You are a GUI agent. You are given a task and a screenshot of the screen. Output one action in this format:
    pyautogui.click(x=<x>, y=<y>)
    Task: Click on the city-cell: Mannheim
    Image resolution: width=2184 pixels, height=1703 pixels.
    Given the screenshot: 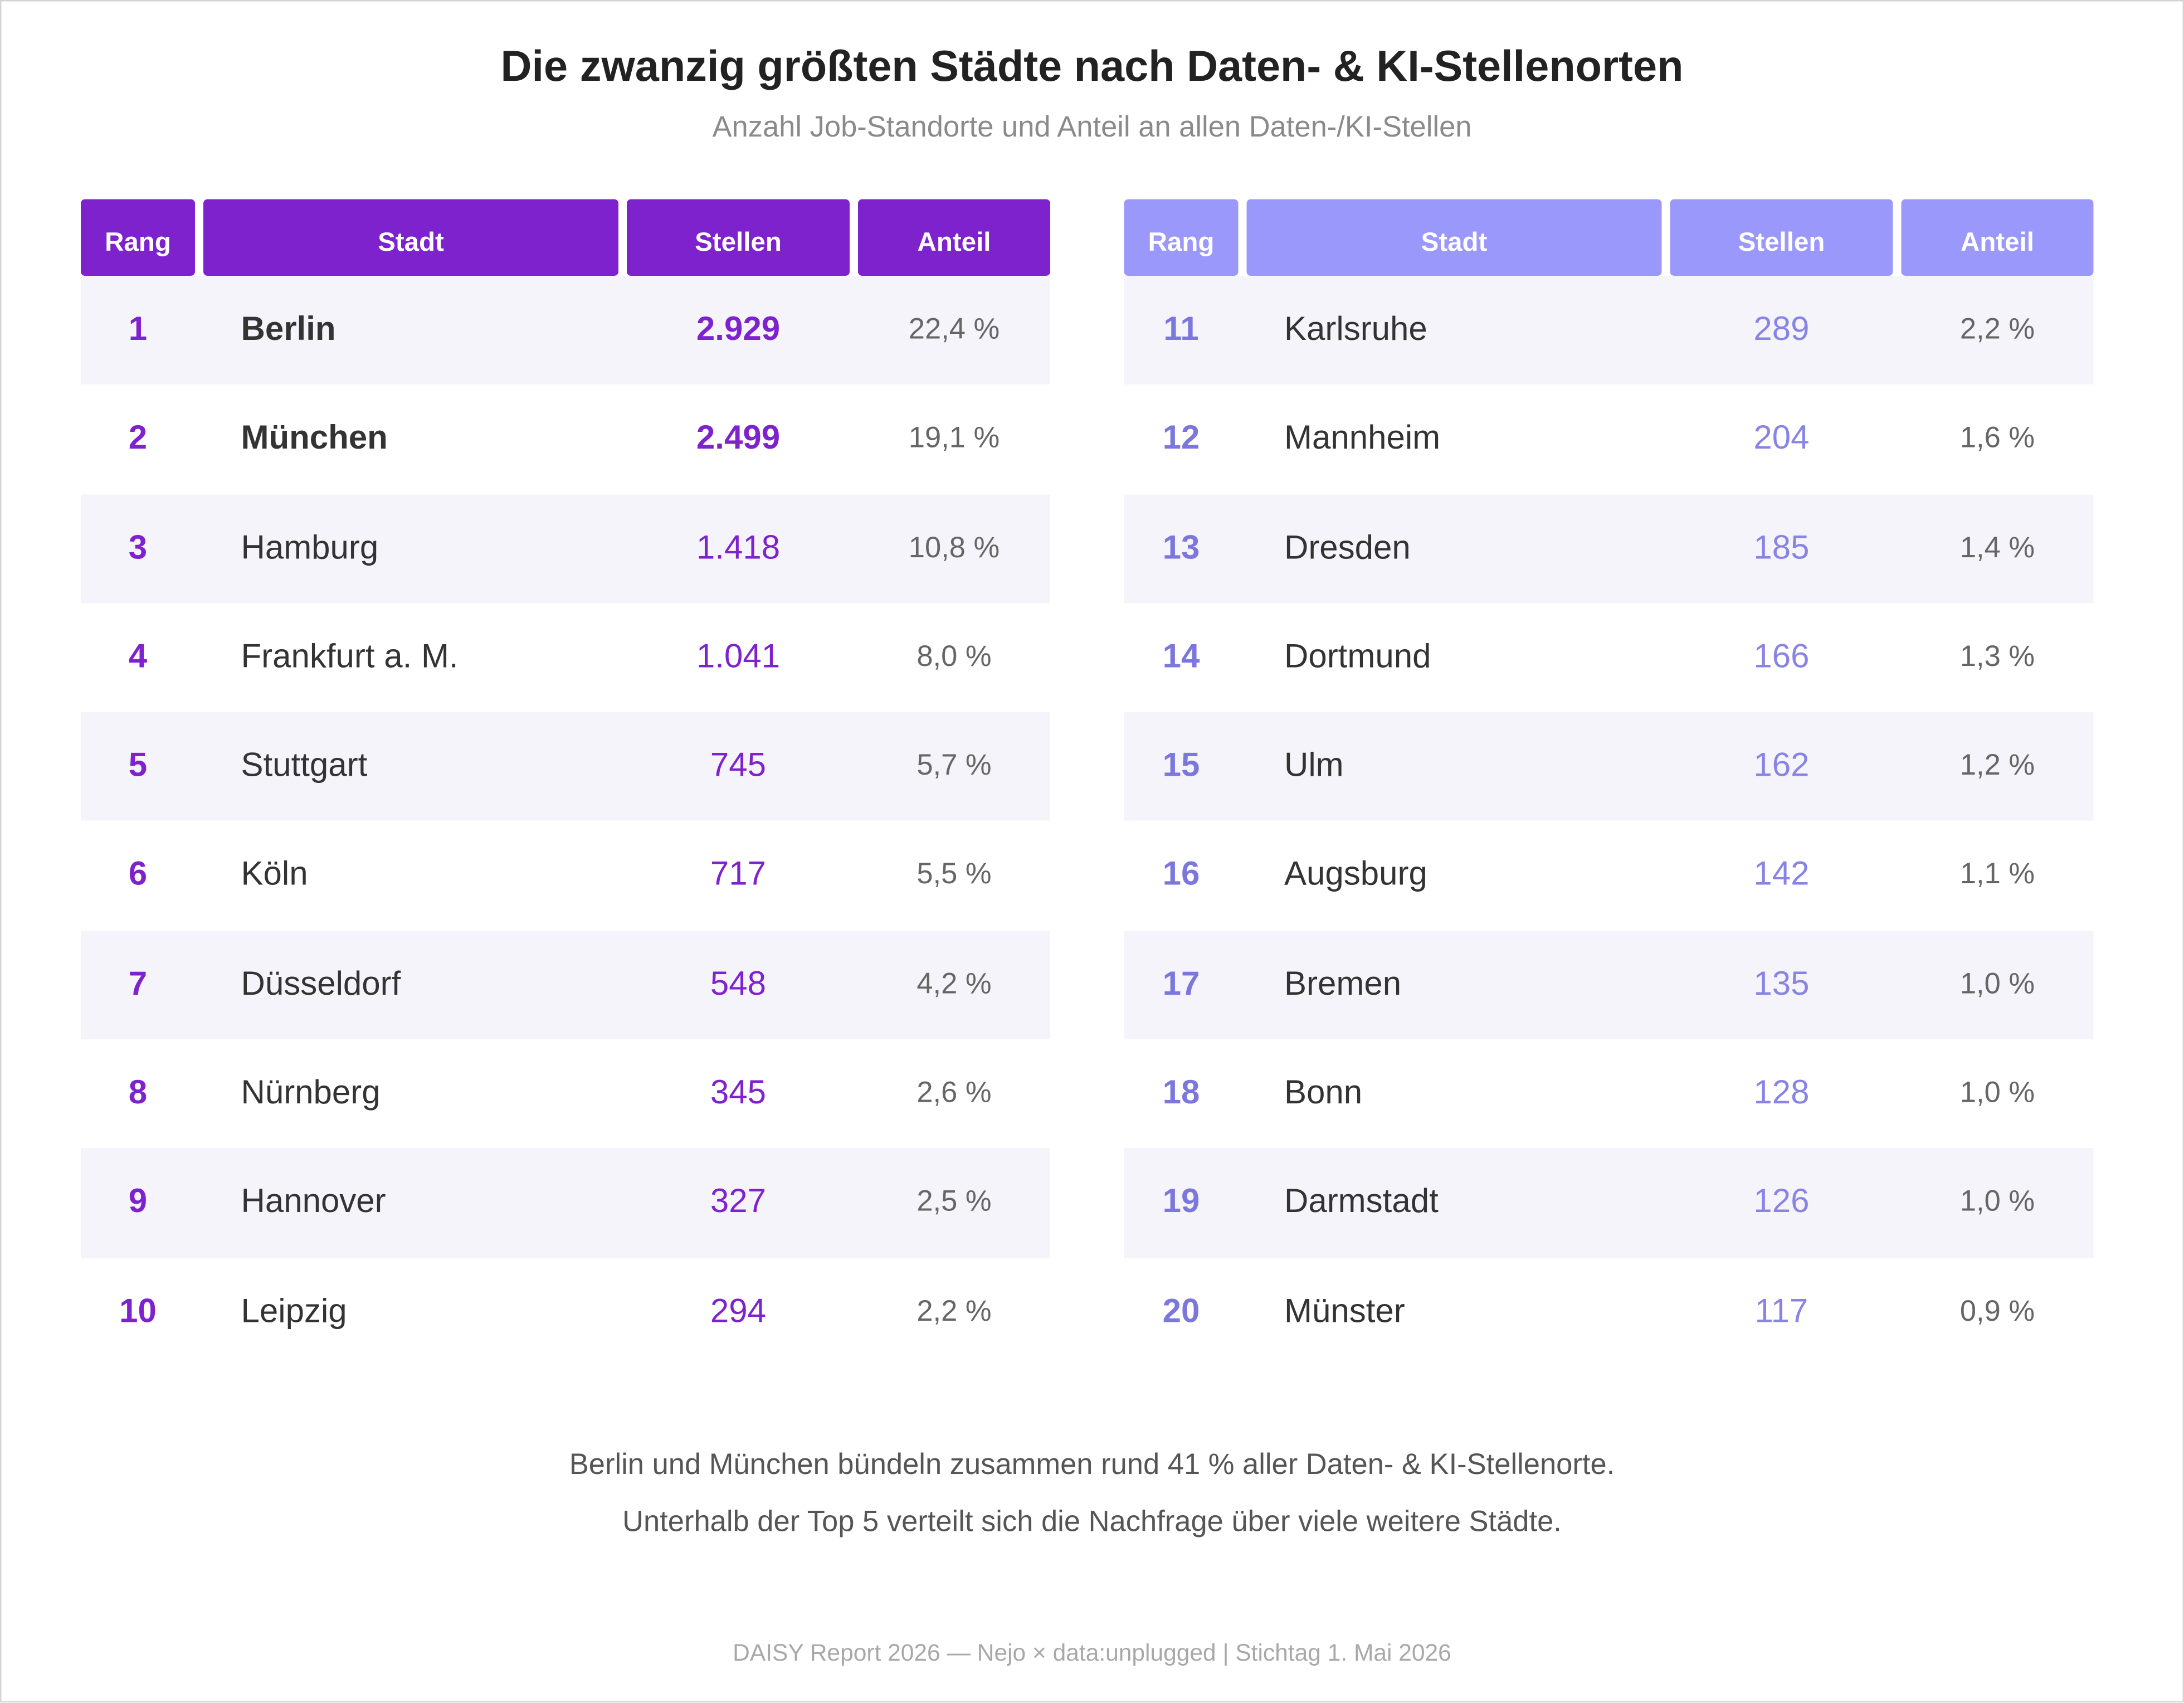 What is the action you would take?
    pyautogui.click(x=1363, y=439)
    